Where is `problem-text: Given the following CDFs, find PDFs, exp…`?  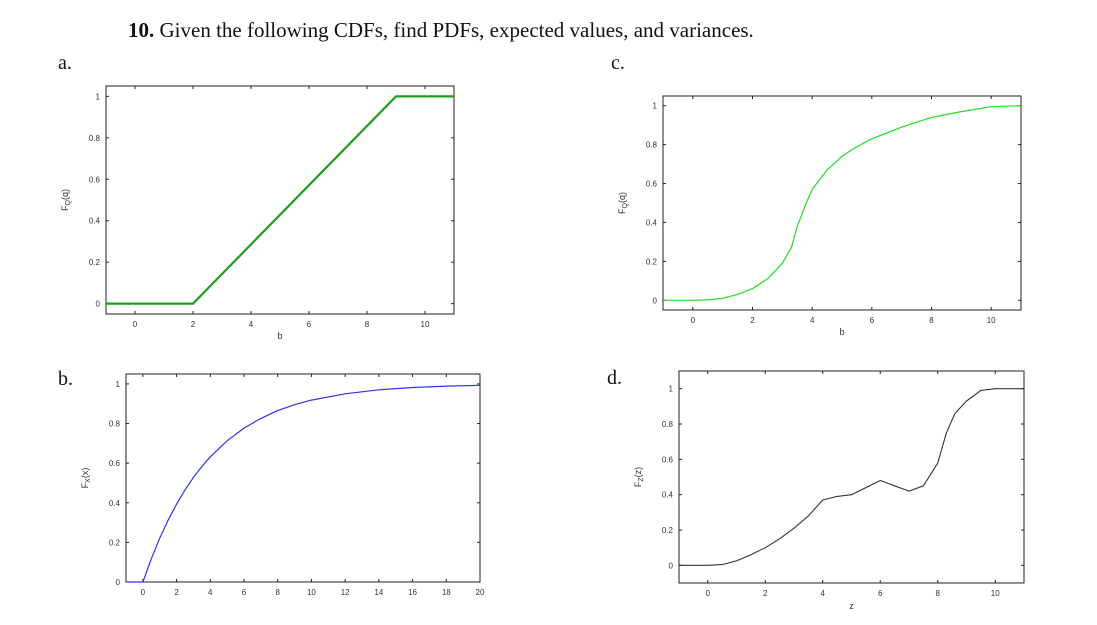
problem-text: Given the following CDFs, find PDFs, exp… is located at coordinates (456, 30).